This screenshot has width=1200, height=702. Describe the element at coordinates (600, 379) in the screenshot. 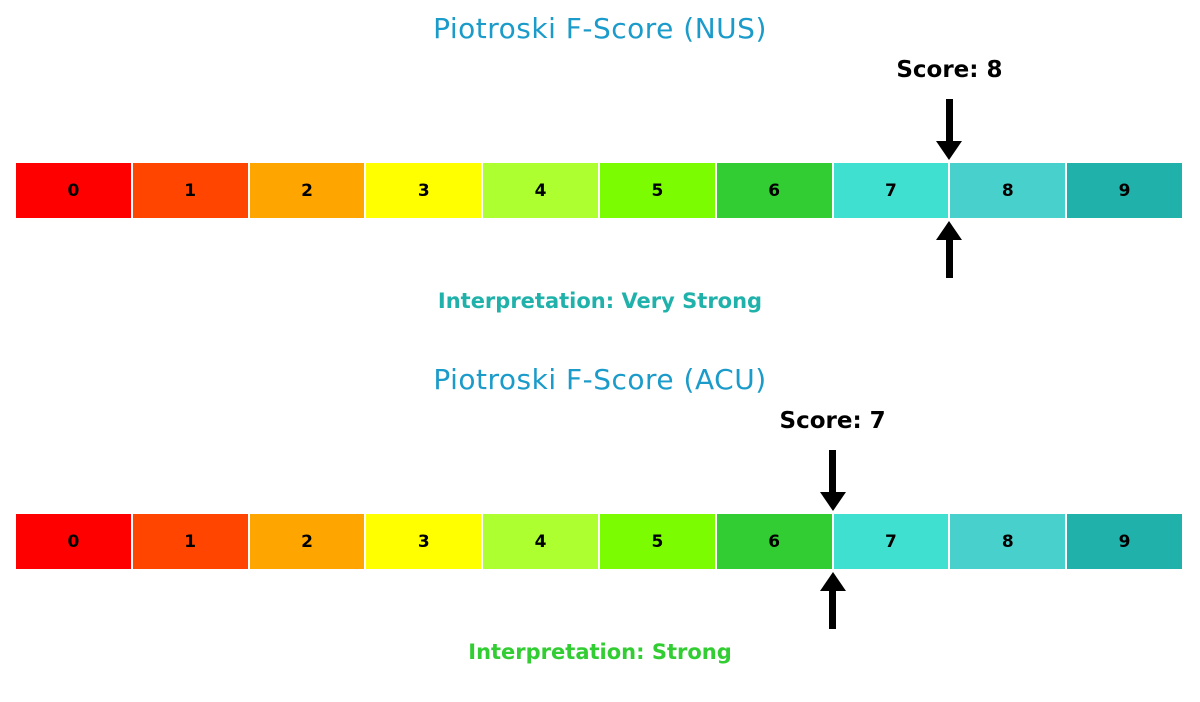

I see `chart-title-acu: Piotroski F-Score (ACU)` at that location.